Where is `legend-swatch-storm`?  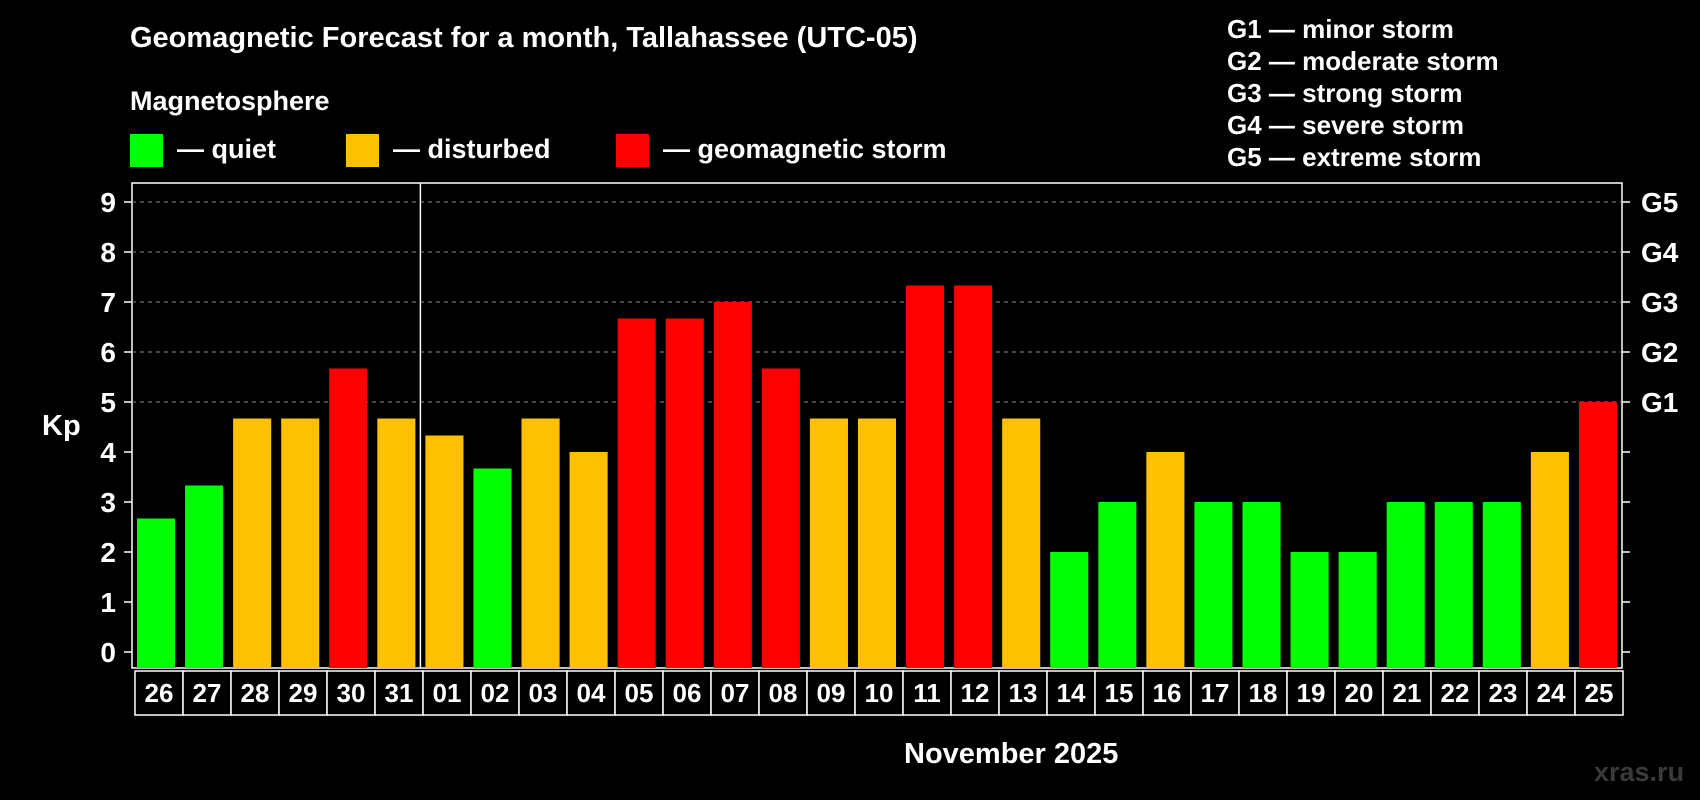
legend-swatch-storm is located at coordinates (632, 150).